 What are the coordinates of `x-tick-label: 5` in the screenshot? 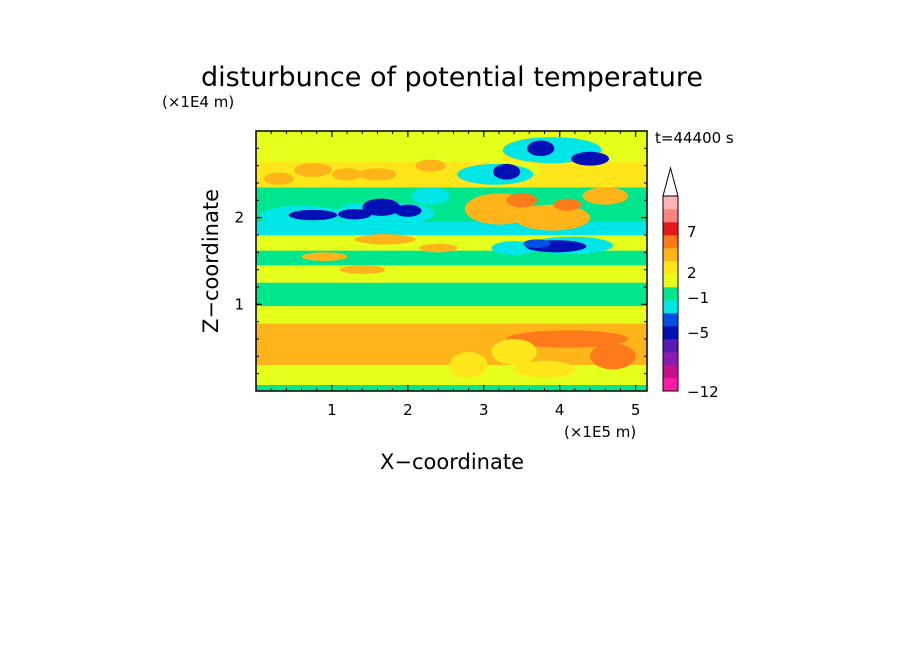 It's located at (636, 410).